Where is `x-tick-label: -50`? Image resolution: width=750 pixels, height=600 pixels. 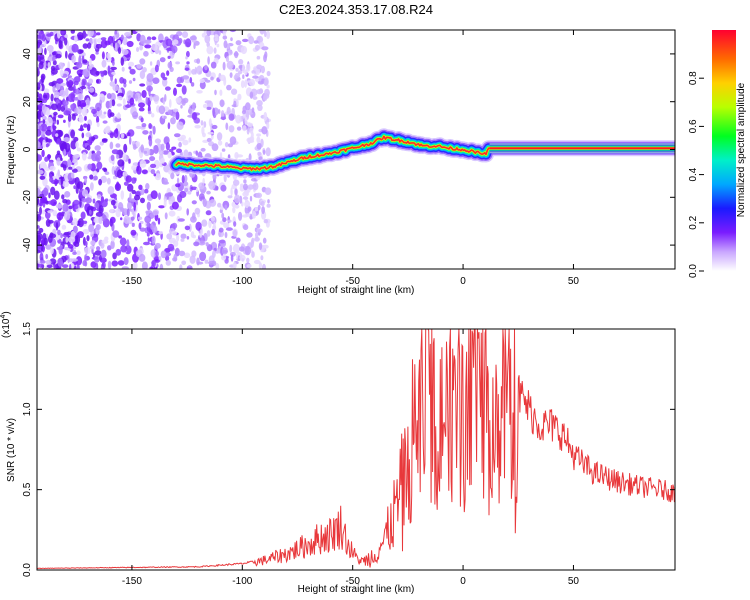
x-tick-label: -50 is located at coordinates (352, 281).